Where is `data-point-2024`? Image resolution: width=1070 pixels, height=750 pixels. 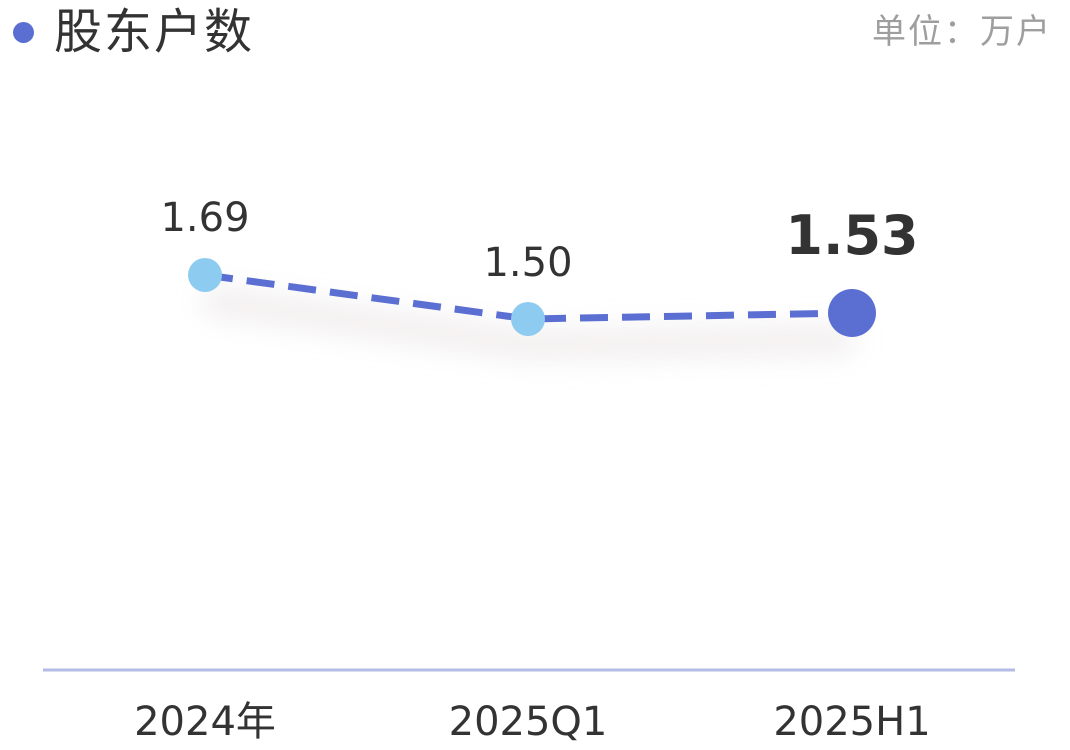
data-point-2024 is located at coordinates (205, 275).